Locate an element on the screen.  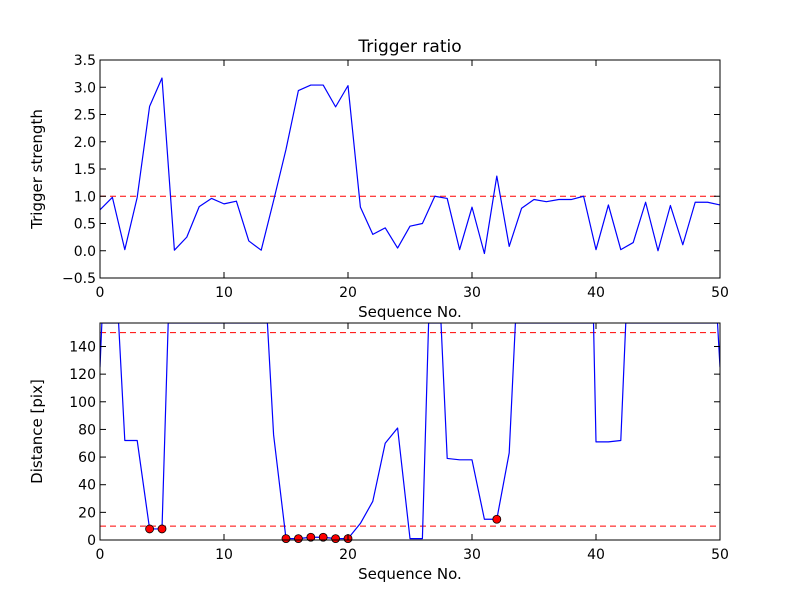
y-tick-label: 3.5 is located at coordinates (85, 61).